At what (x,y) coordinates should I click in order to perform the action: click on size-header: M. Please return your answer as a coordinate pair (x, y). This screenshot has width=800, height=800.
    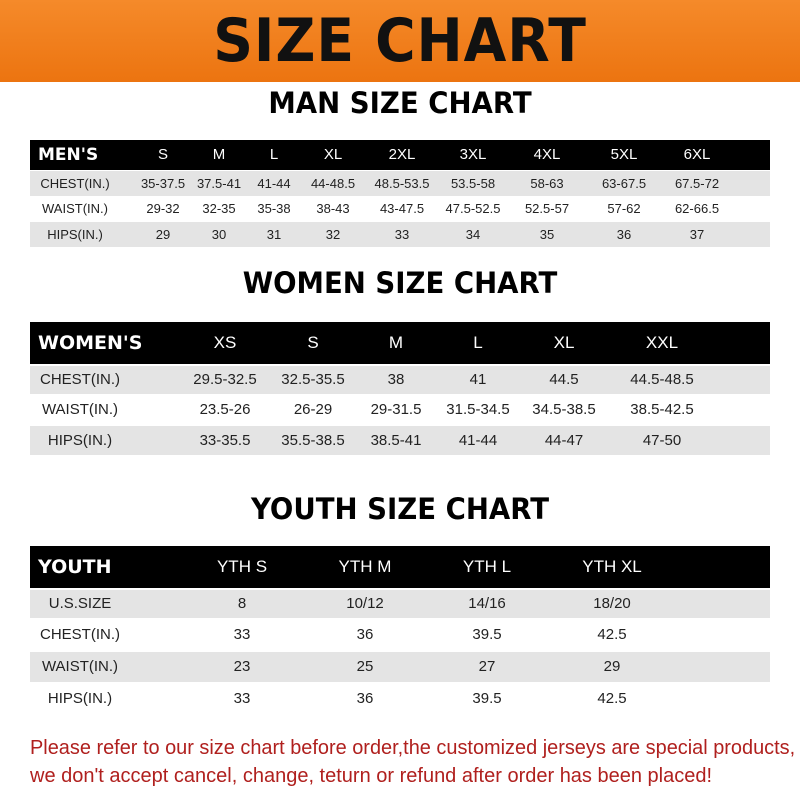
    Looking at the image, I should click on (396, 342).